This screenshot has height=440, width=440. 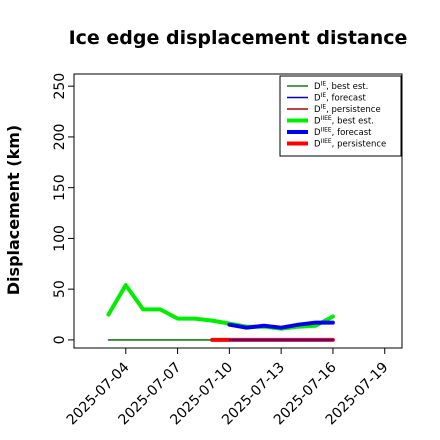 What do you see at coordinates (341, 87) in the screenshot?
I see `legend-label: DIE, best est.` at bounding box center [341, 87].